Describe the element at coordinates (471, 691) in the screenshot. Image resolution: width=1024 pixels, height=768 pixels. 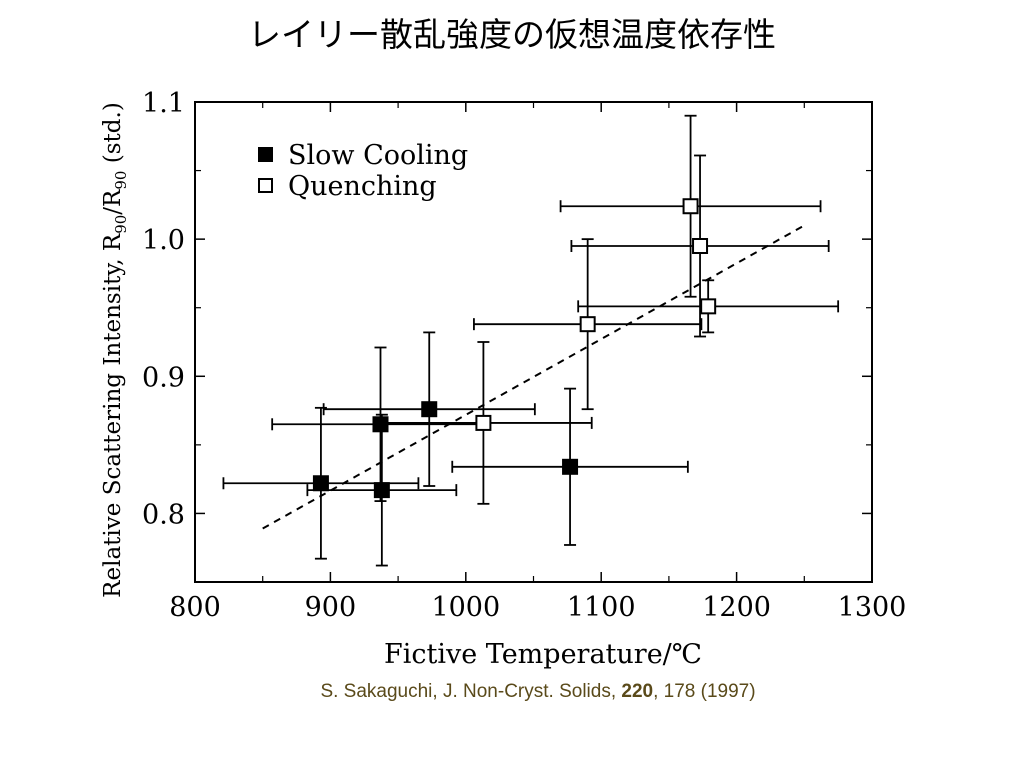
I see `citation-authors: S. Sakaguchi, J. Non-Cryst. Solids,` at that location.